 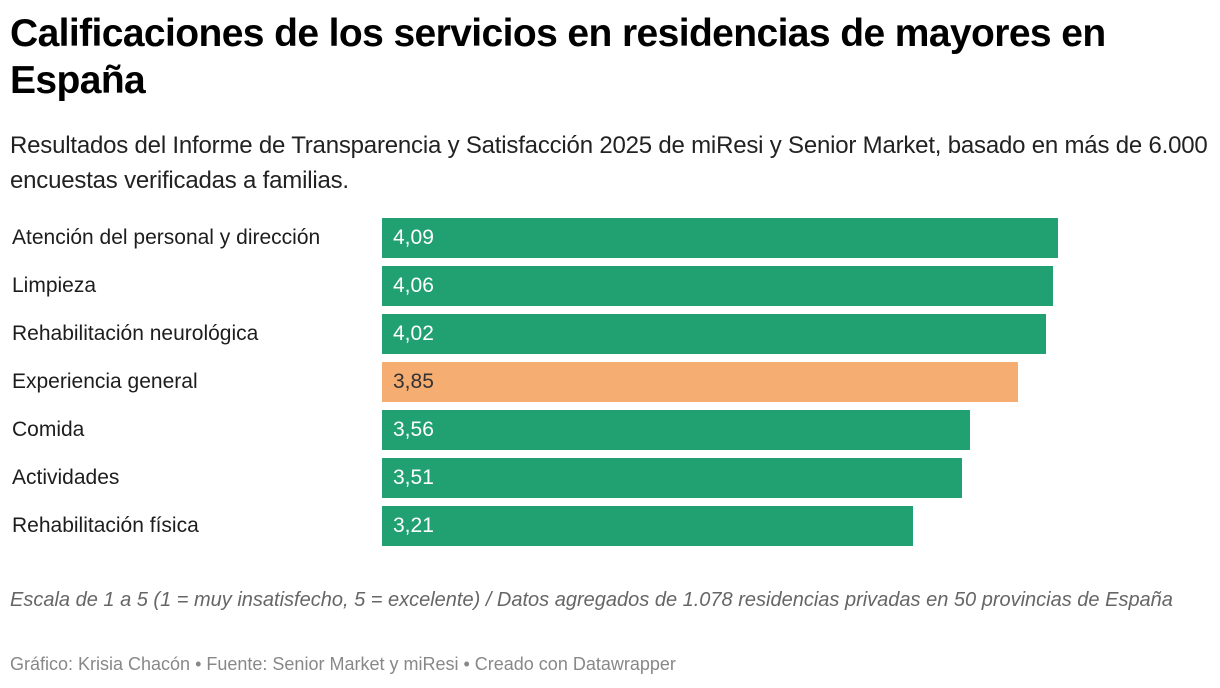 I want to click on bar-row: Rehabilitación física 3,21, so click(x=610, y=526).